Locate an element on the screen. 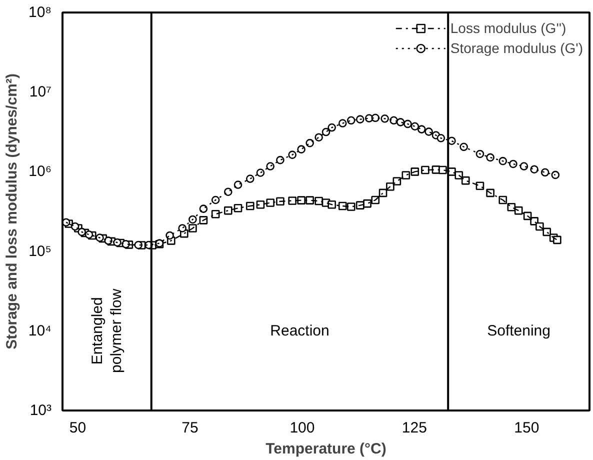 The image size is (593, 460). y-axis-title: Storage and loss modulus (dynes/cm²) is located at coordinates (11, 212).